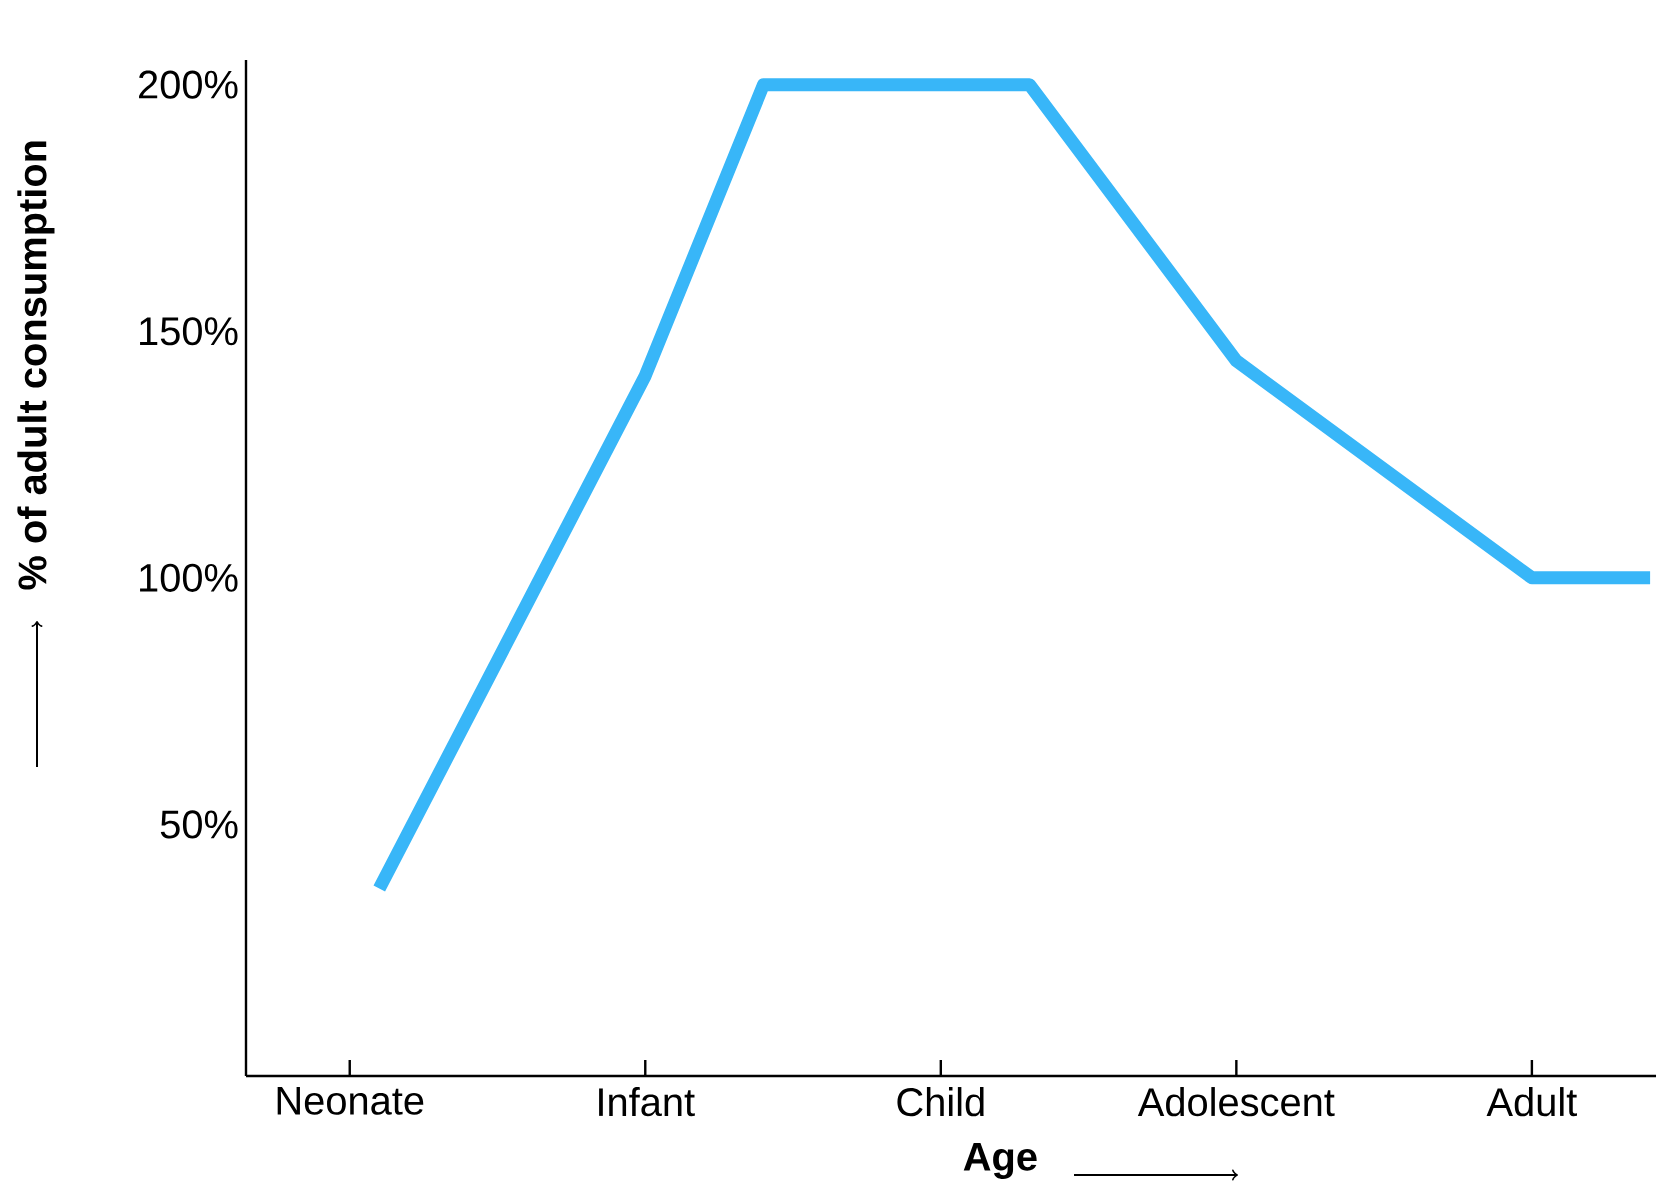 The width and height of the screenshot is (1659, 1191). Describe the element at coordinates (1236, 1102) in the screenshot. I see `x-tick-label: Adolescent` at that location.